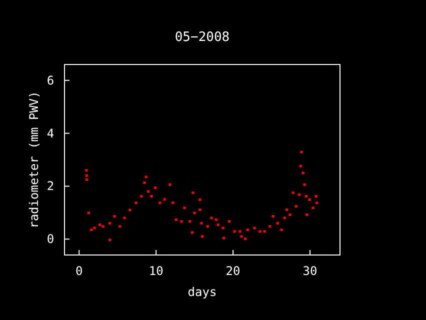  Describe the element at coordinates (50, 133) in the screenshot. I see `y-tick-label: 4` at that location.